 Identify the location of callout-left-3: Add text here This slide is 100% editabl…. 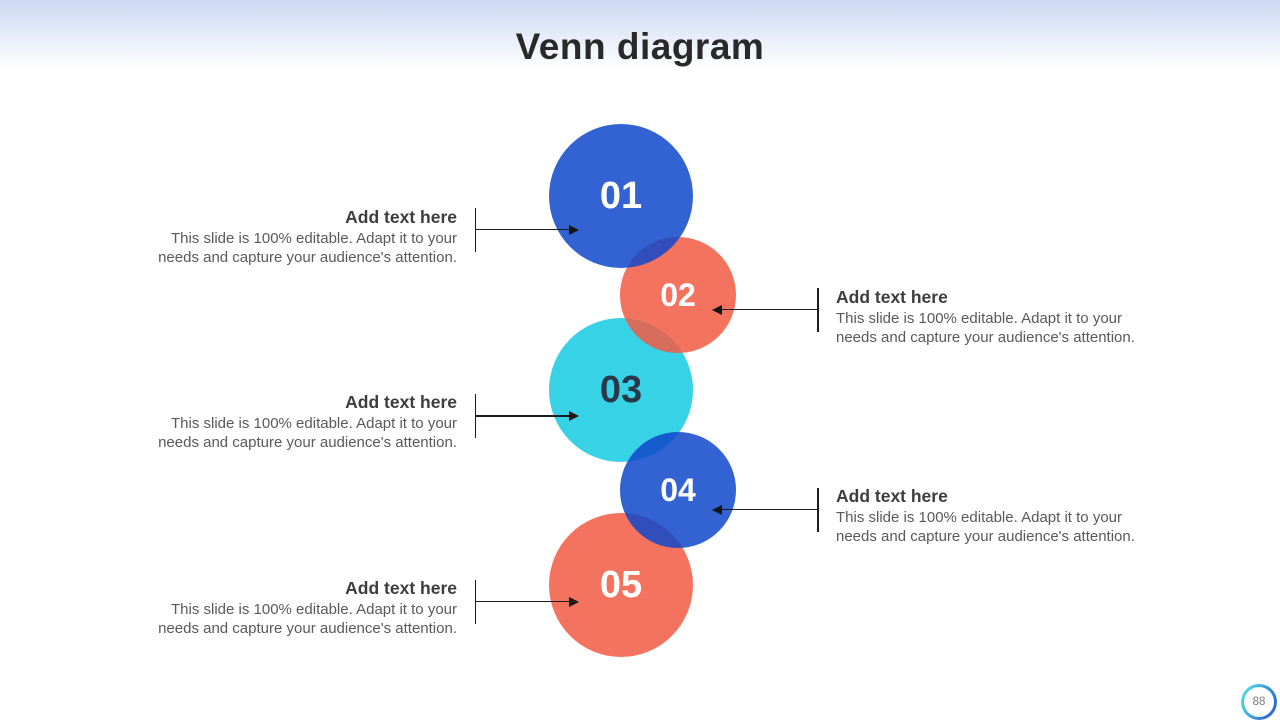
(307, 607).